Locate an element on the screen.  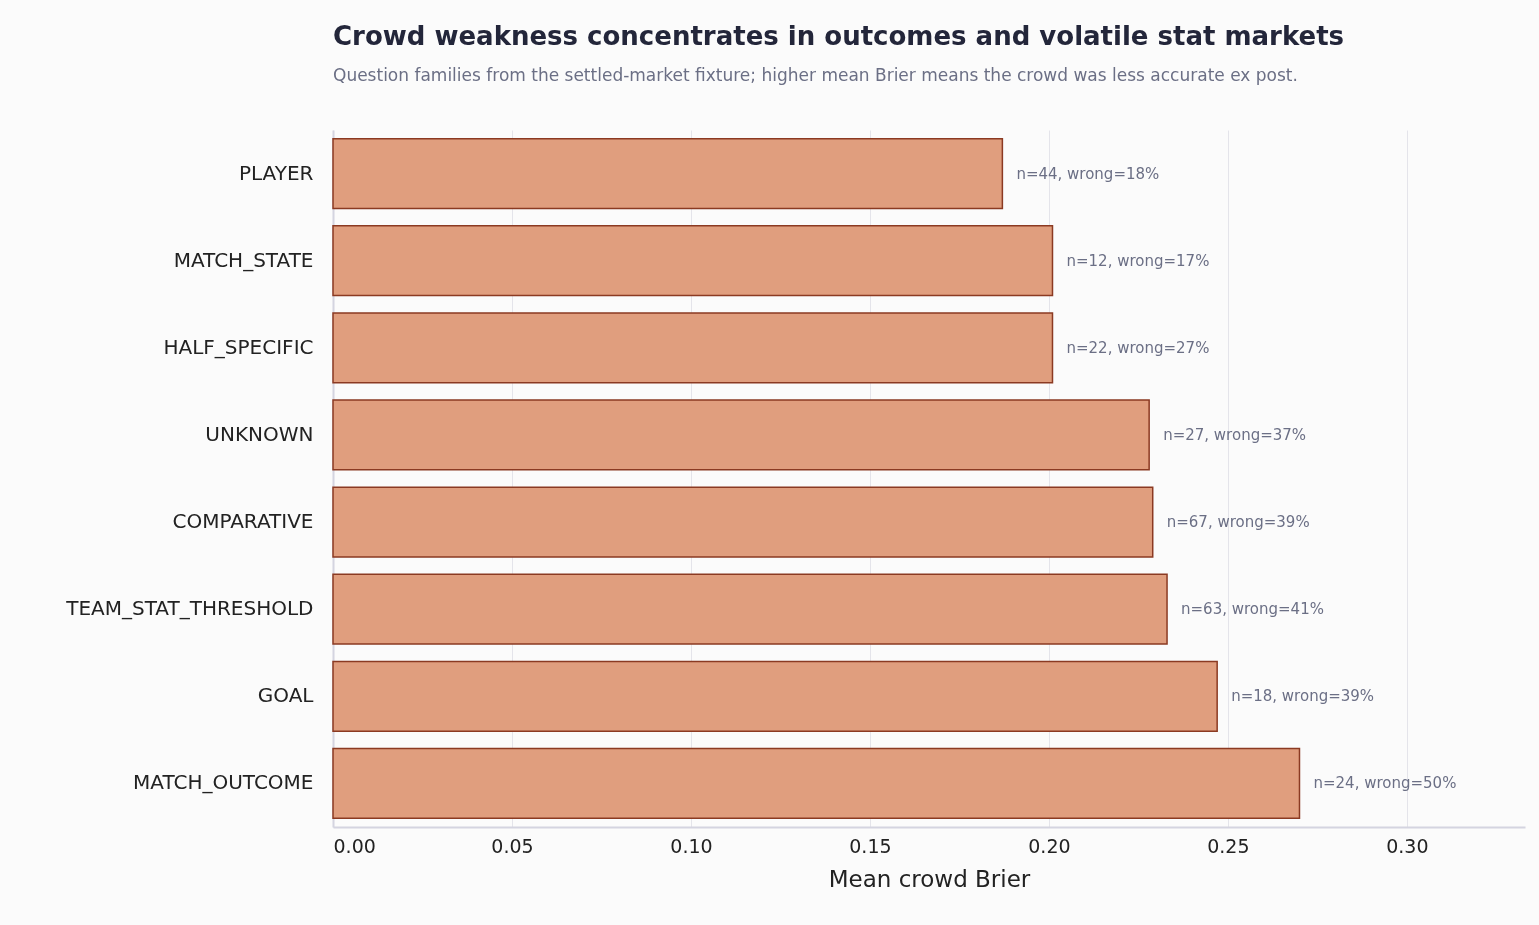
x-tick-label: 0.15 is located at coordinates (870, 845).